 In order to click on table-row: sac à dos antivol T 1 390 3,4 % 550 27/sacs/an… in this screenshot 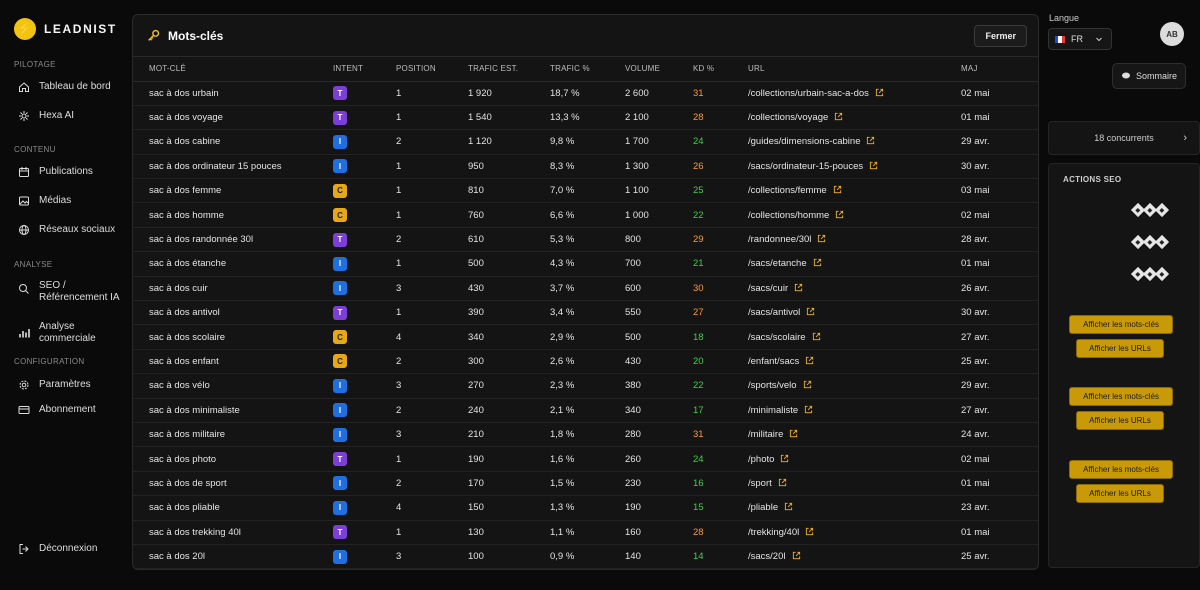, I will do `click(585, 313)`.